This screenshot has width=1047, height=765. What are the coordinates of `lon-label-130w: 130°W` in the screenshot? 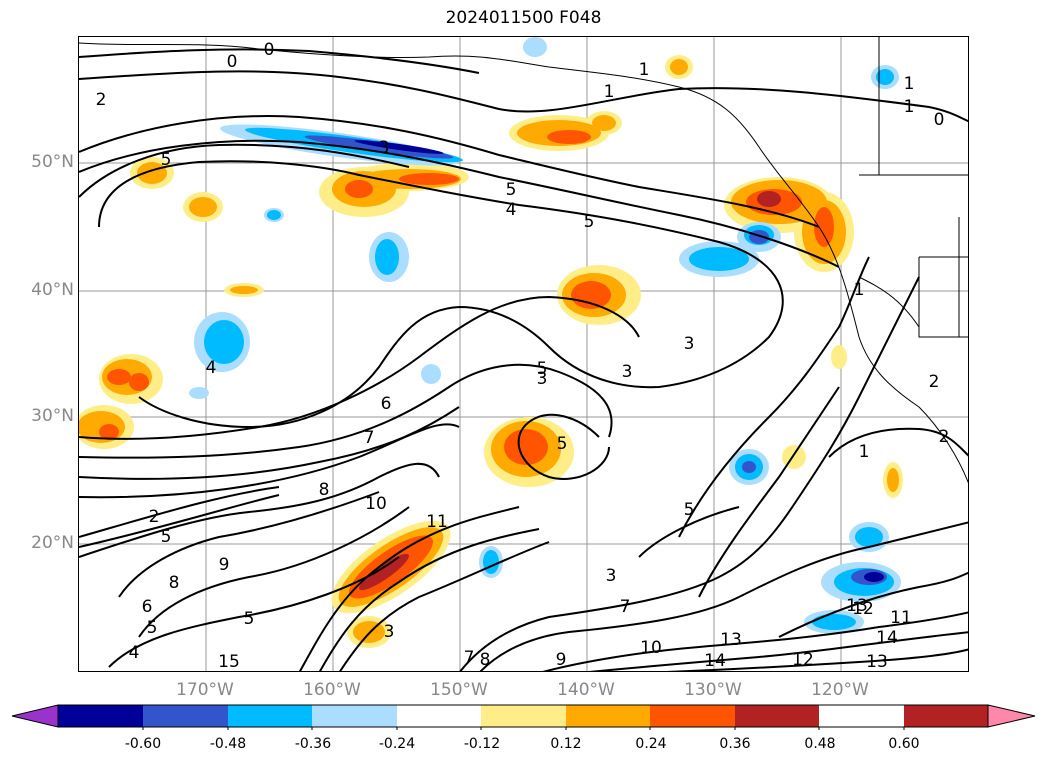 It's located at (713, 690).